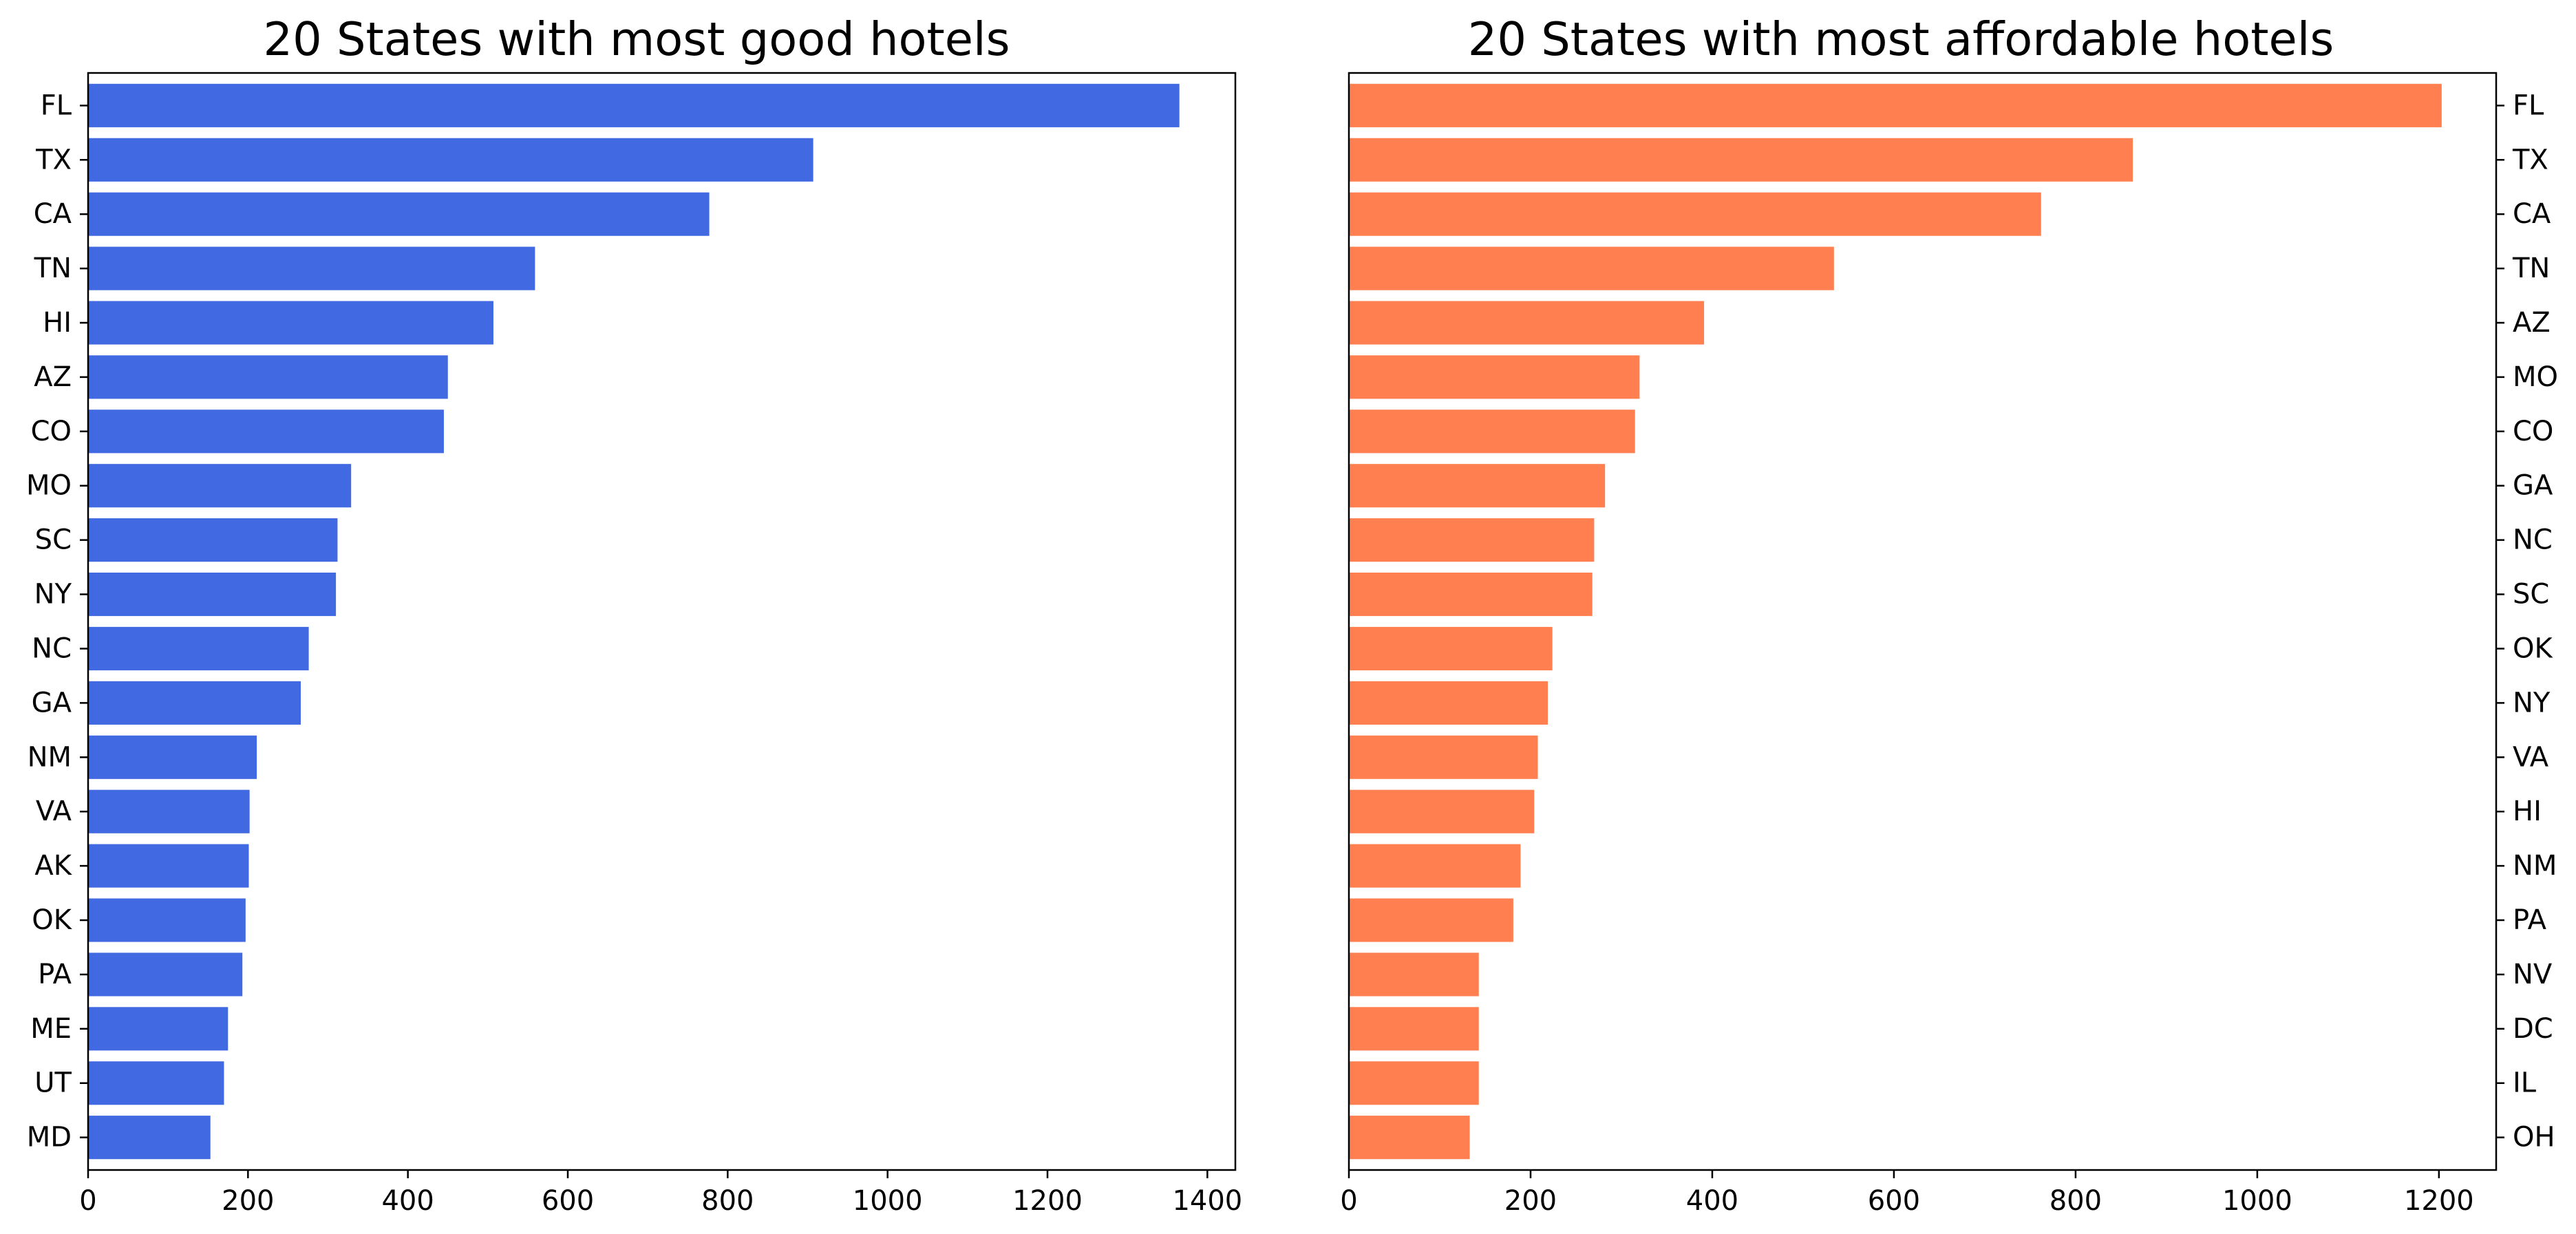  What do you see at coordinates (53, 1083) in the screenshot?
I see `y-tick-label: UT` at bounding box center [53, 1083].